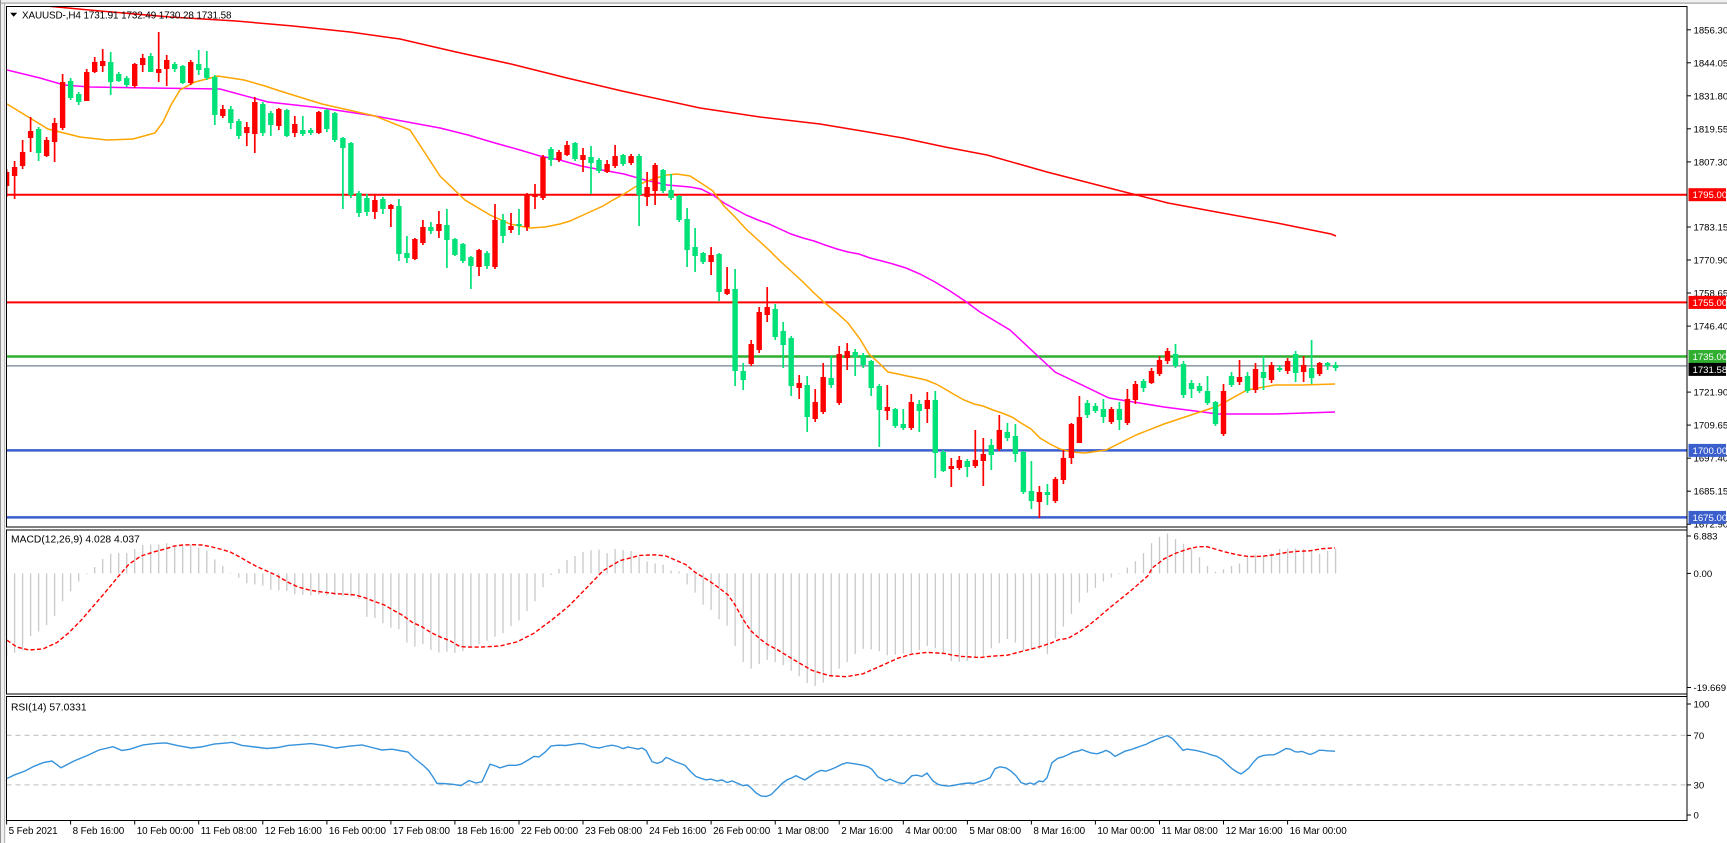 This screenshot has width=1727, height=843. I want to click on svg-text: 1819.55, so click(1710, 129).